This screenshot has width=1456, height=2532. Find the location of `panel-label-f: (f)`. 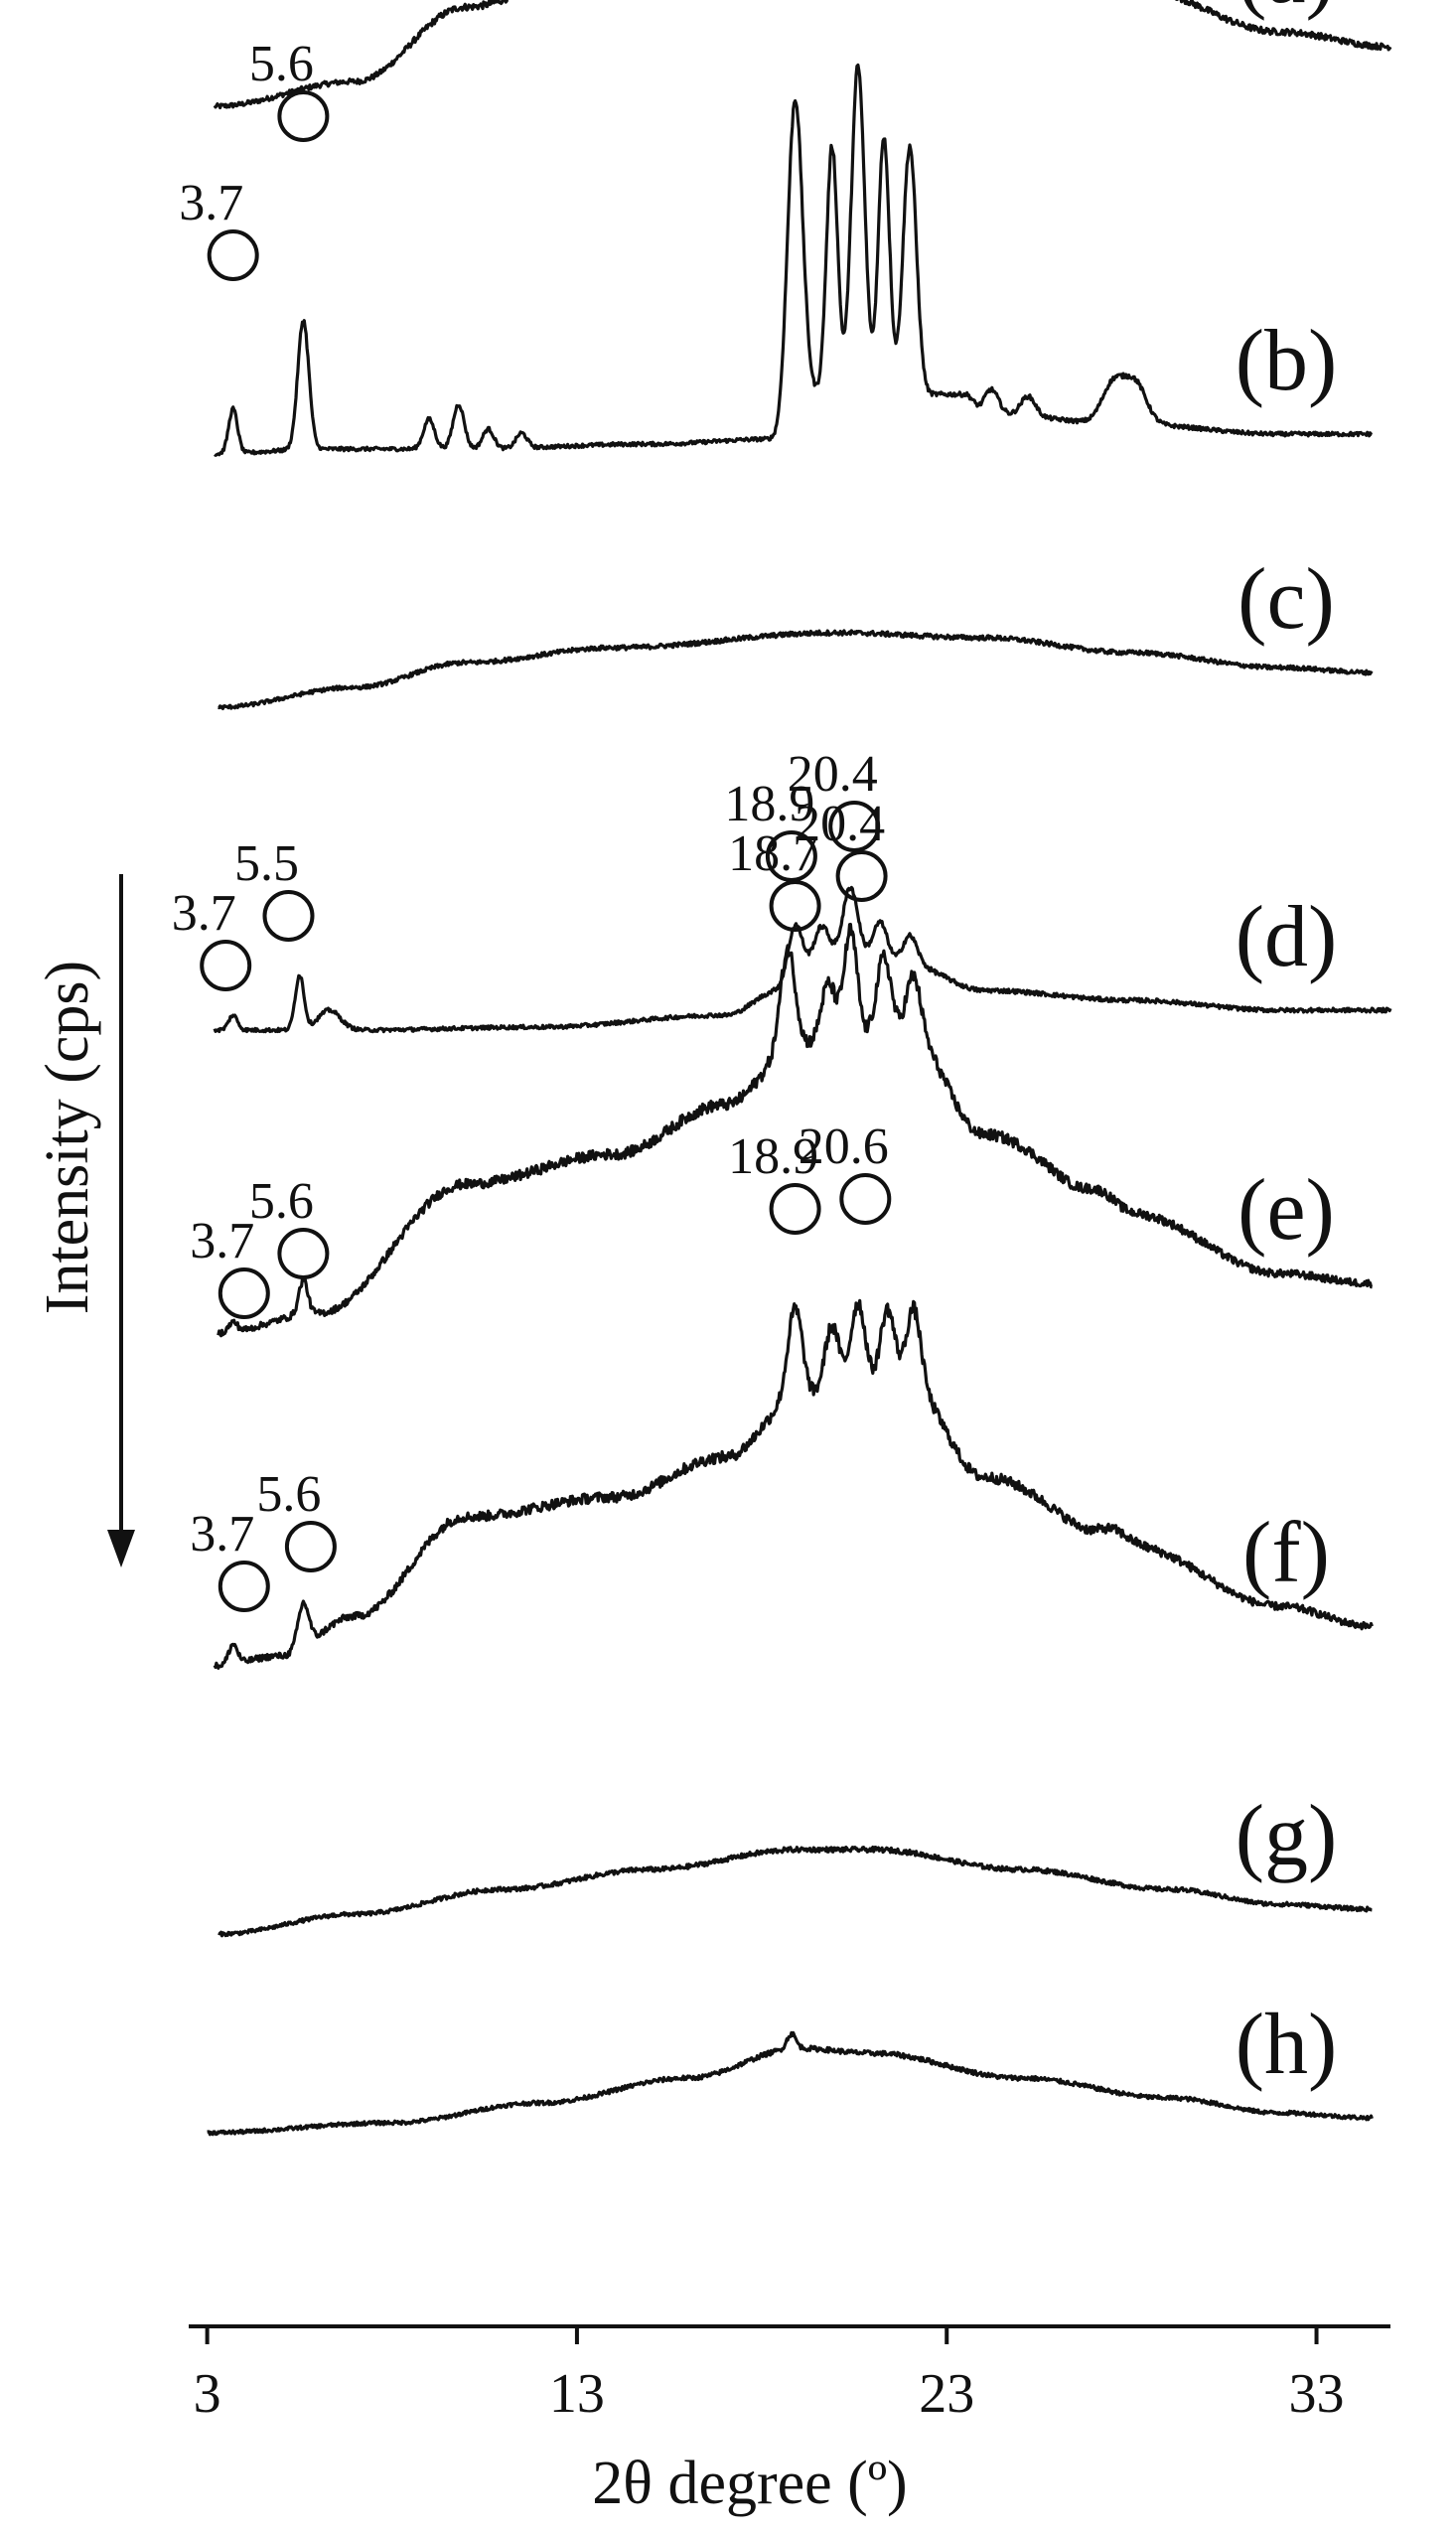

panel-label-f: (f) is located at coordinates (1286, 1553).